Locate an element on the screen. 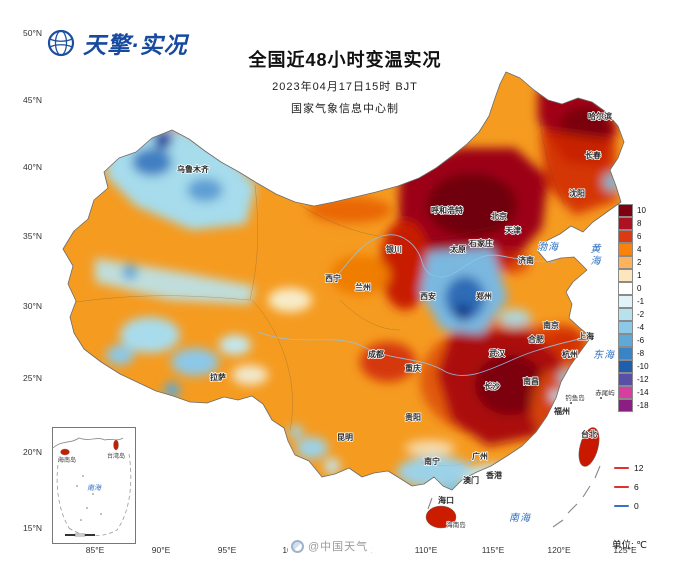 This screenshot has height=563, width=690. sea-label: 海 is located at coordinates (597, 261).